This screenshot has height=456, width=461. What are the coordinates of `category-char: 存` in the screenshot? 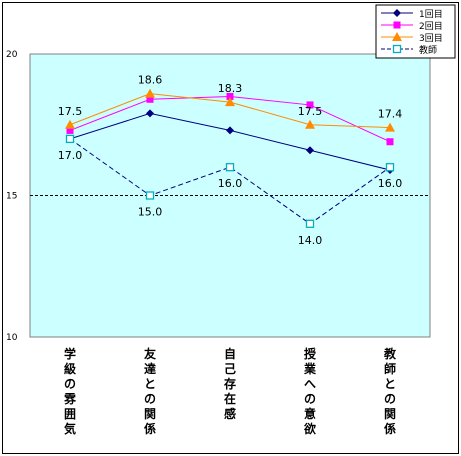 It's located at (229, 383).